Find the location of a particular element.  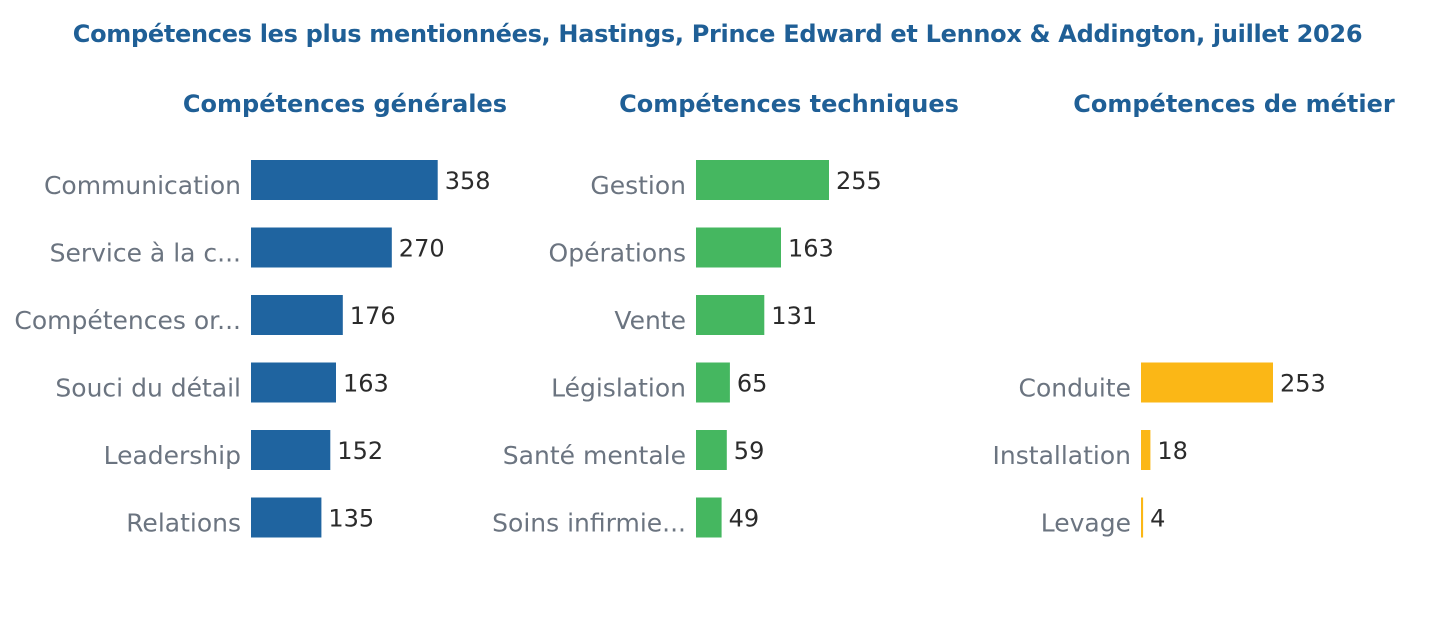

value-label: 4 is located at coordinates (1157, 519).